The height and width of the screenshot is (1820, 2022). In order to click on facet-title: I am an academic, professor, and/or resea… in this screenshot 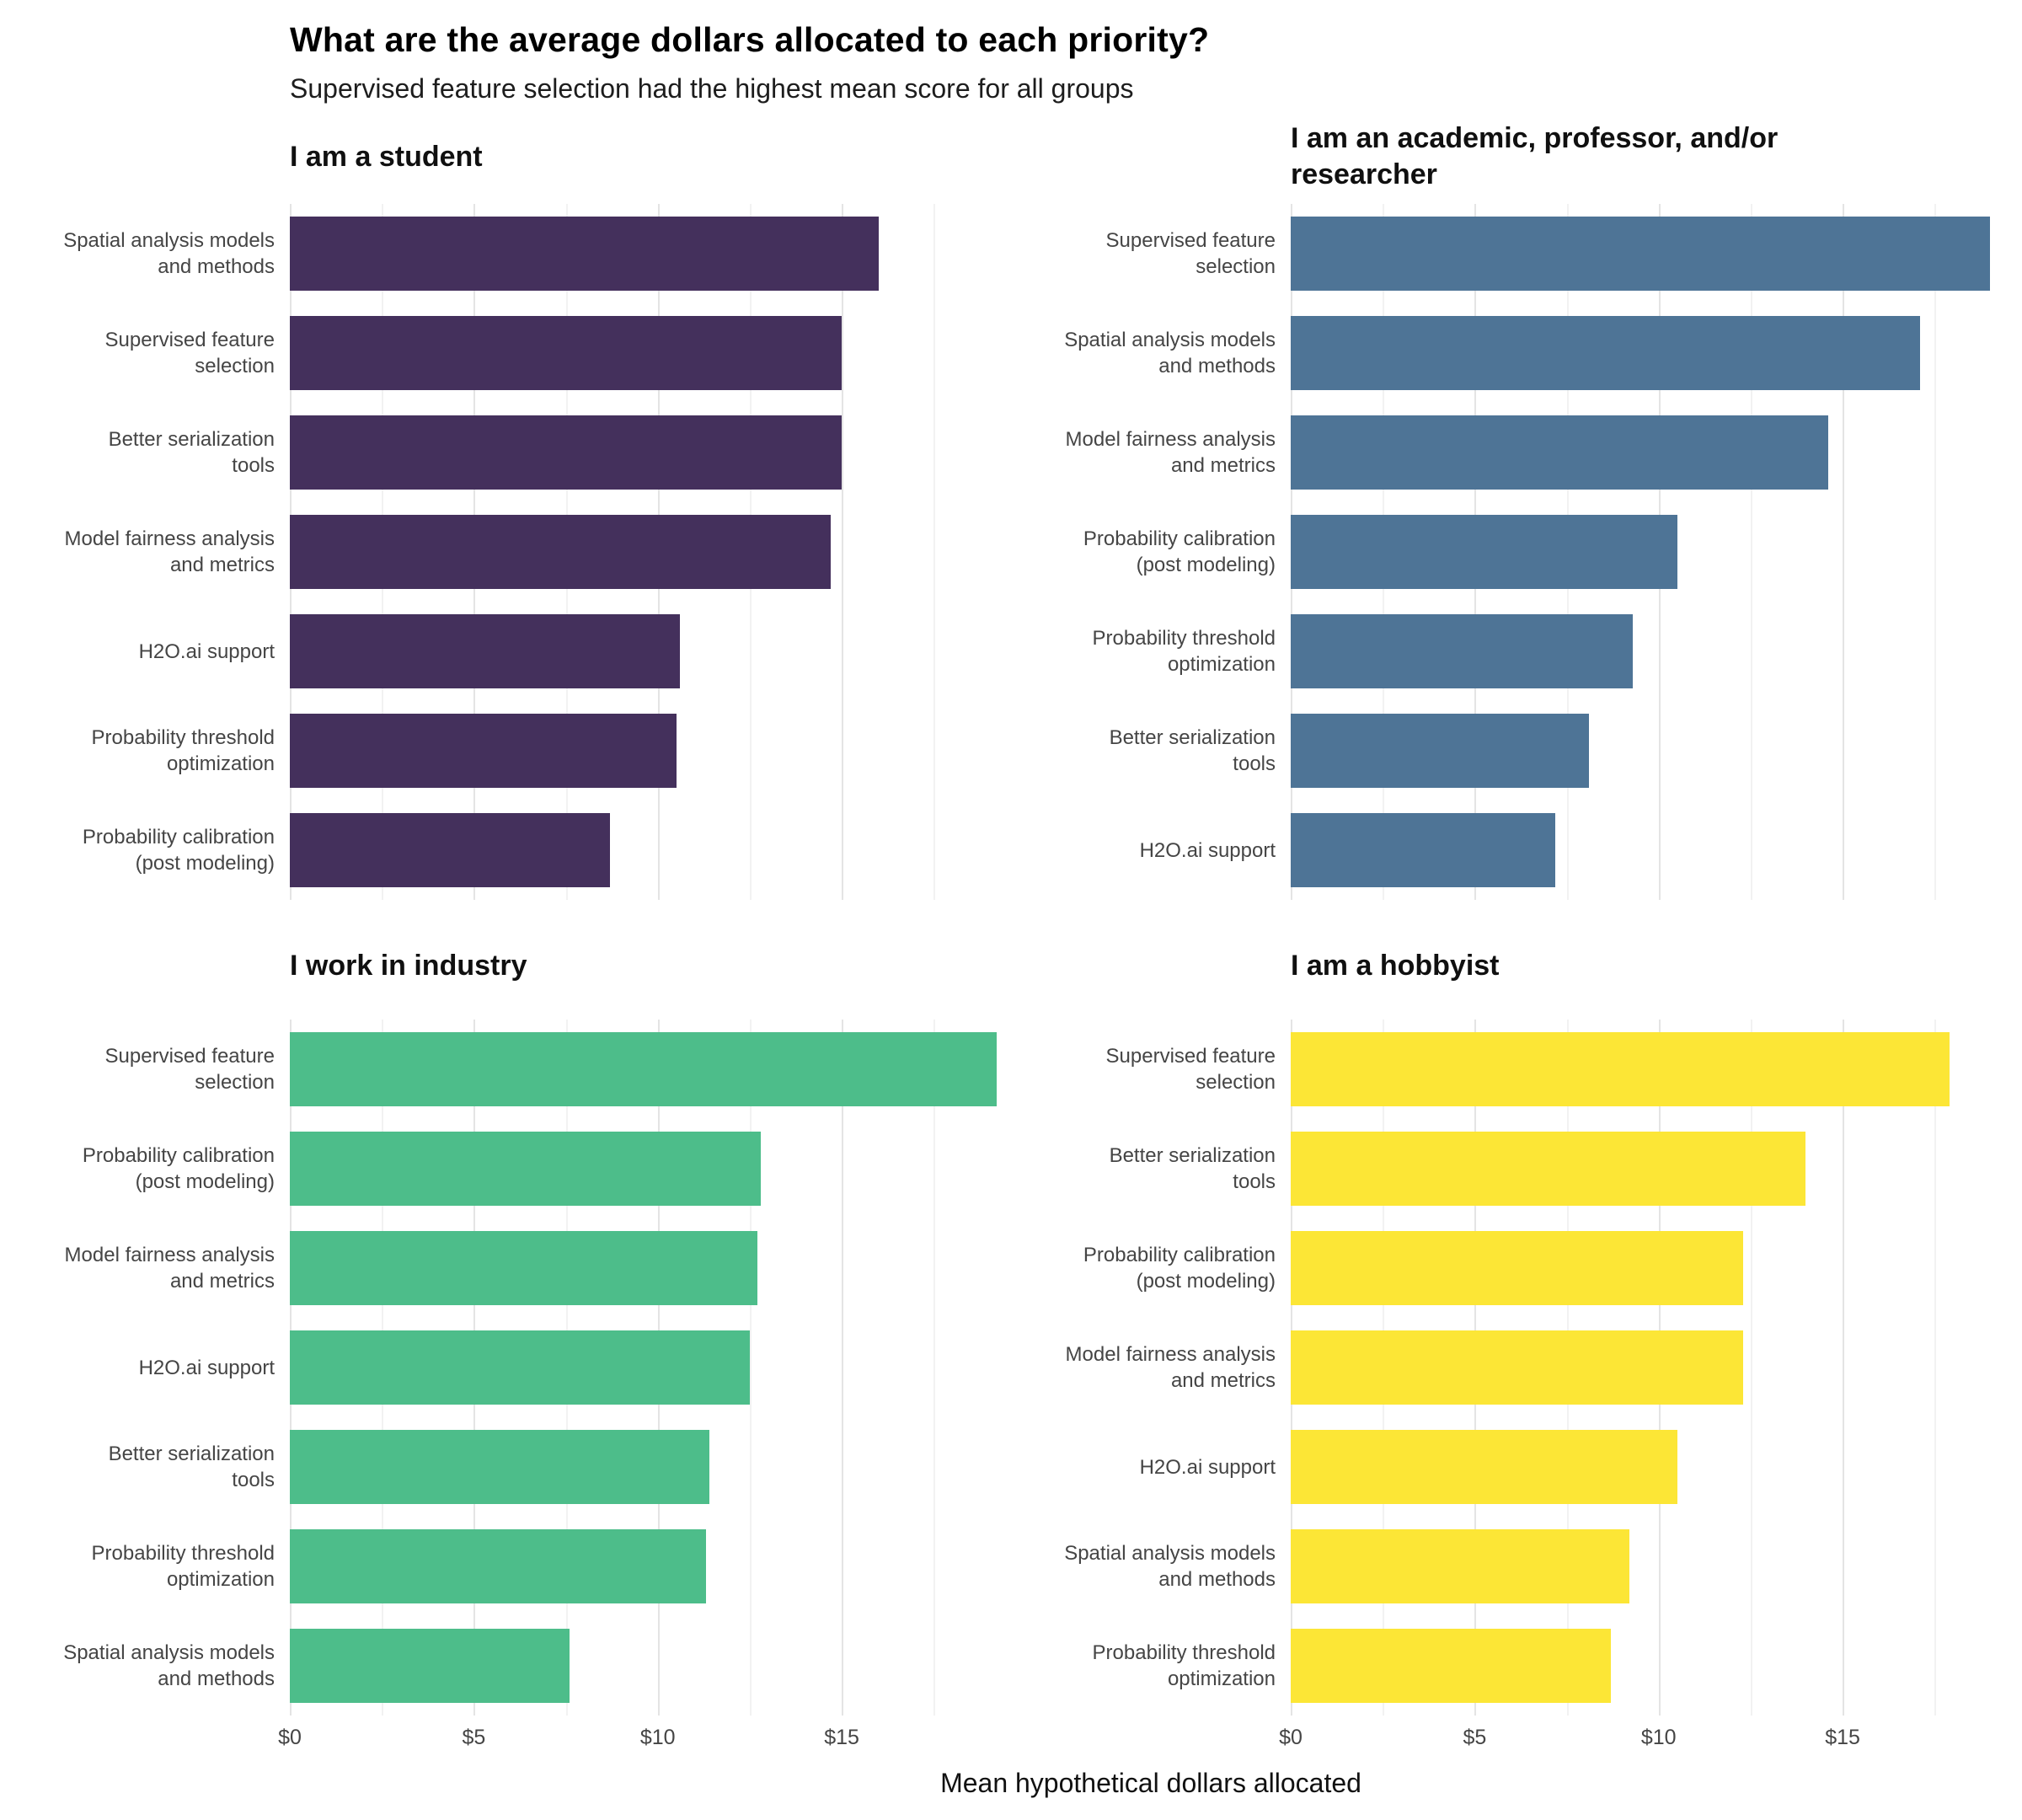, I will do `click(1535, 156)`.